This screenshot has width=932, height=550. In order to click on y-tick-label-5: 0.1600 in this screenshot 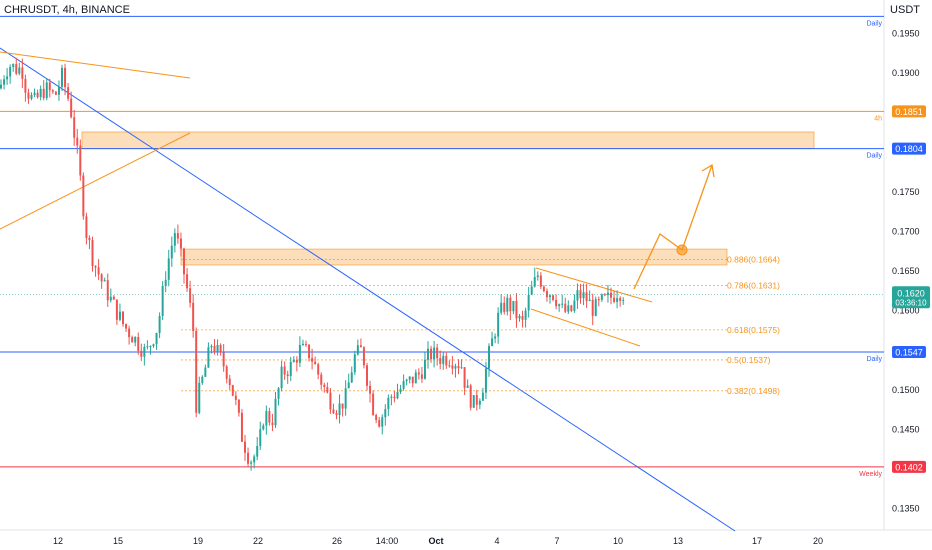, I will do `click(906, 311)`.